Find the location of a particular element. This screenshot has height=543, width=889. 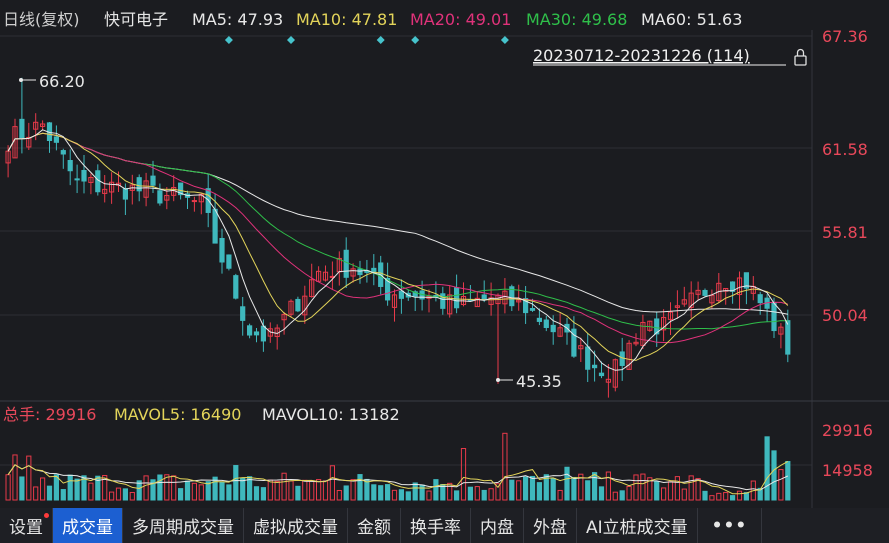

ma10-legend: MA10: 47.81 is located at coordinates (346, 19).